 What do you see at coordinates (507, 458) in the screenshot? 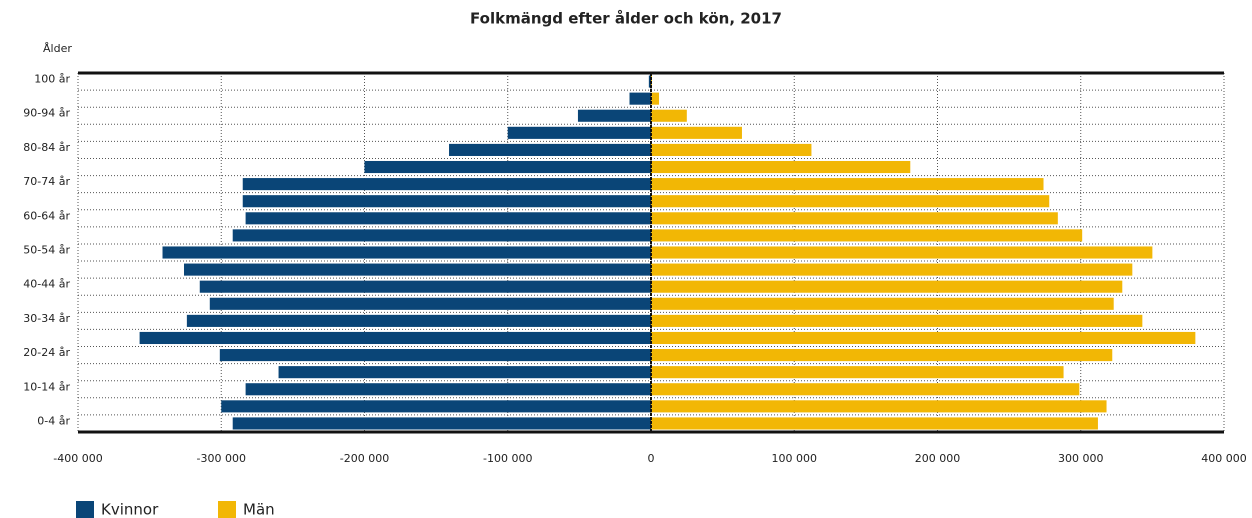
I see `x-tick-label: -100 000` at bounding box center [507, 458].